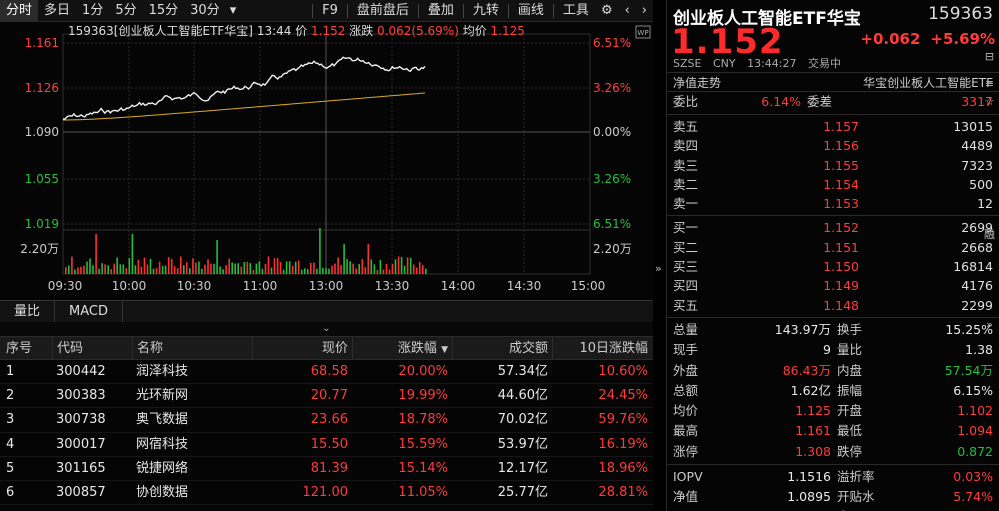  I want to click on expand-icon: », so click(989, 324).